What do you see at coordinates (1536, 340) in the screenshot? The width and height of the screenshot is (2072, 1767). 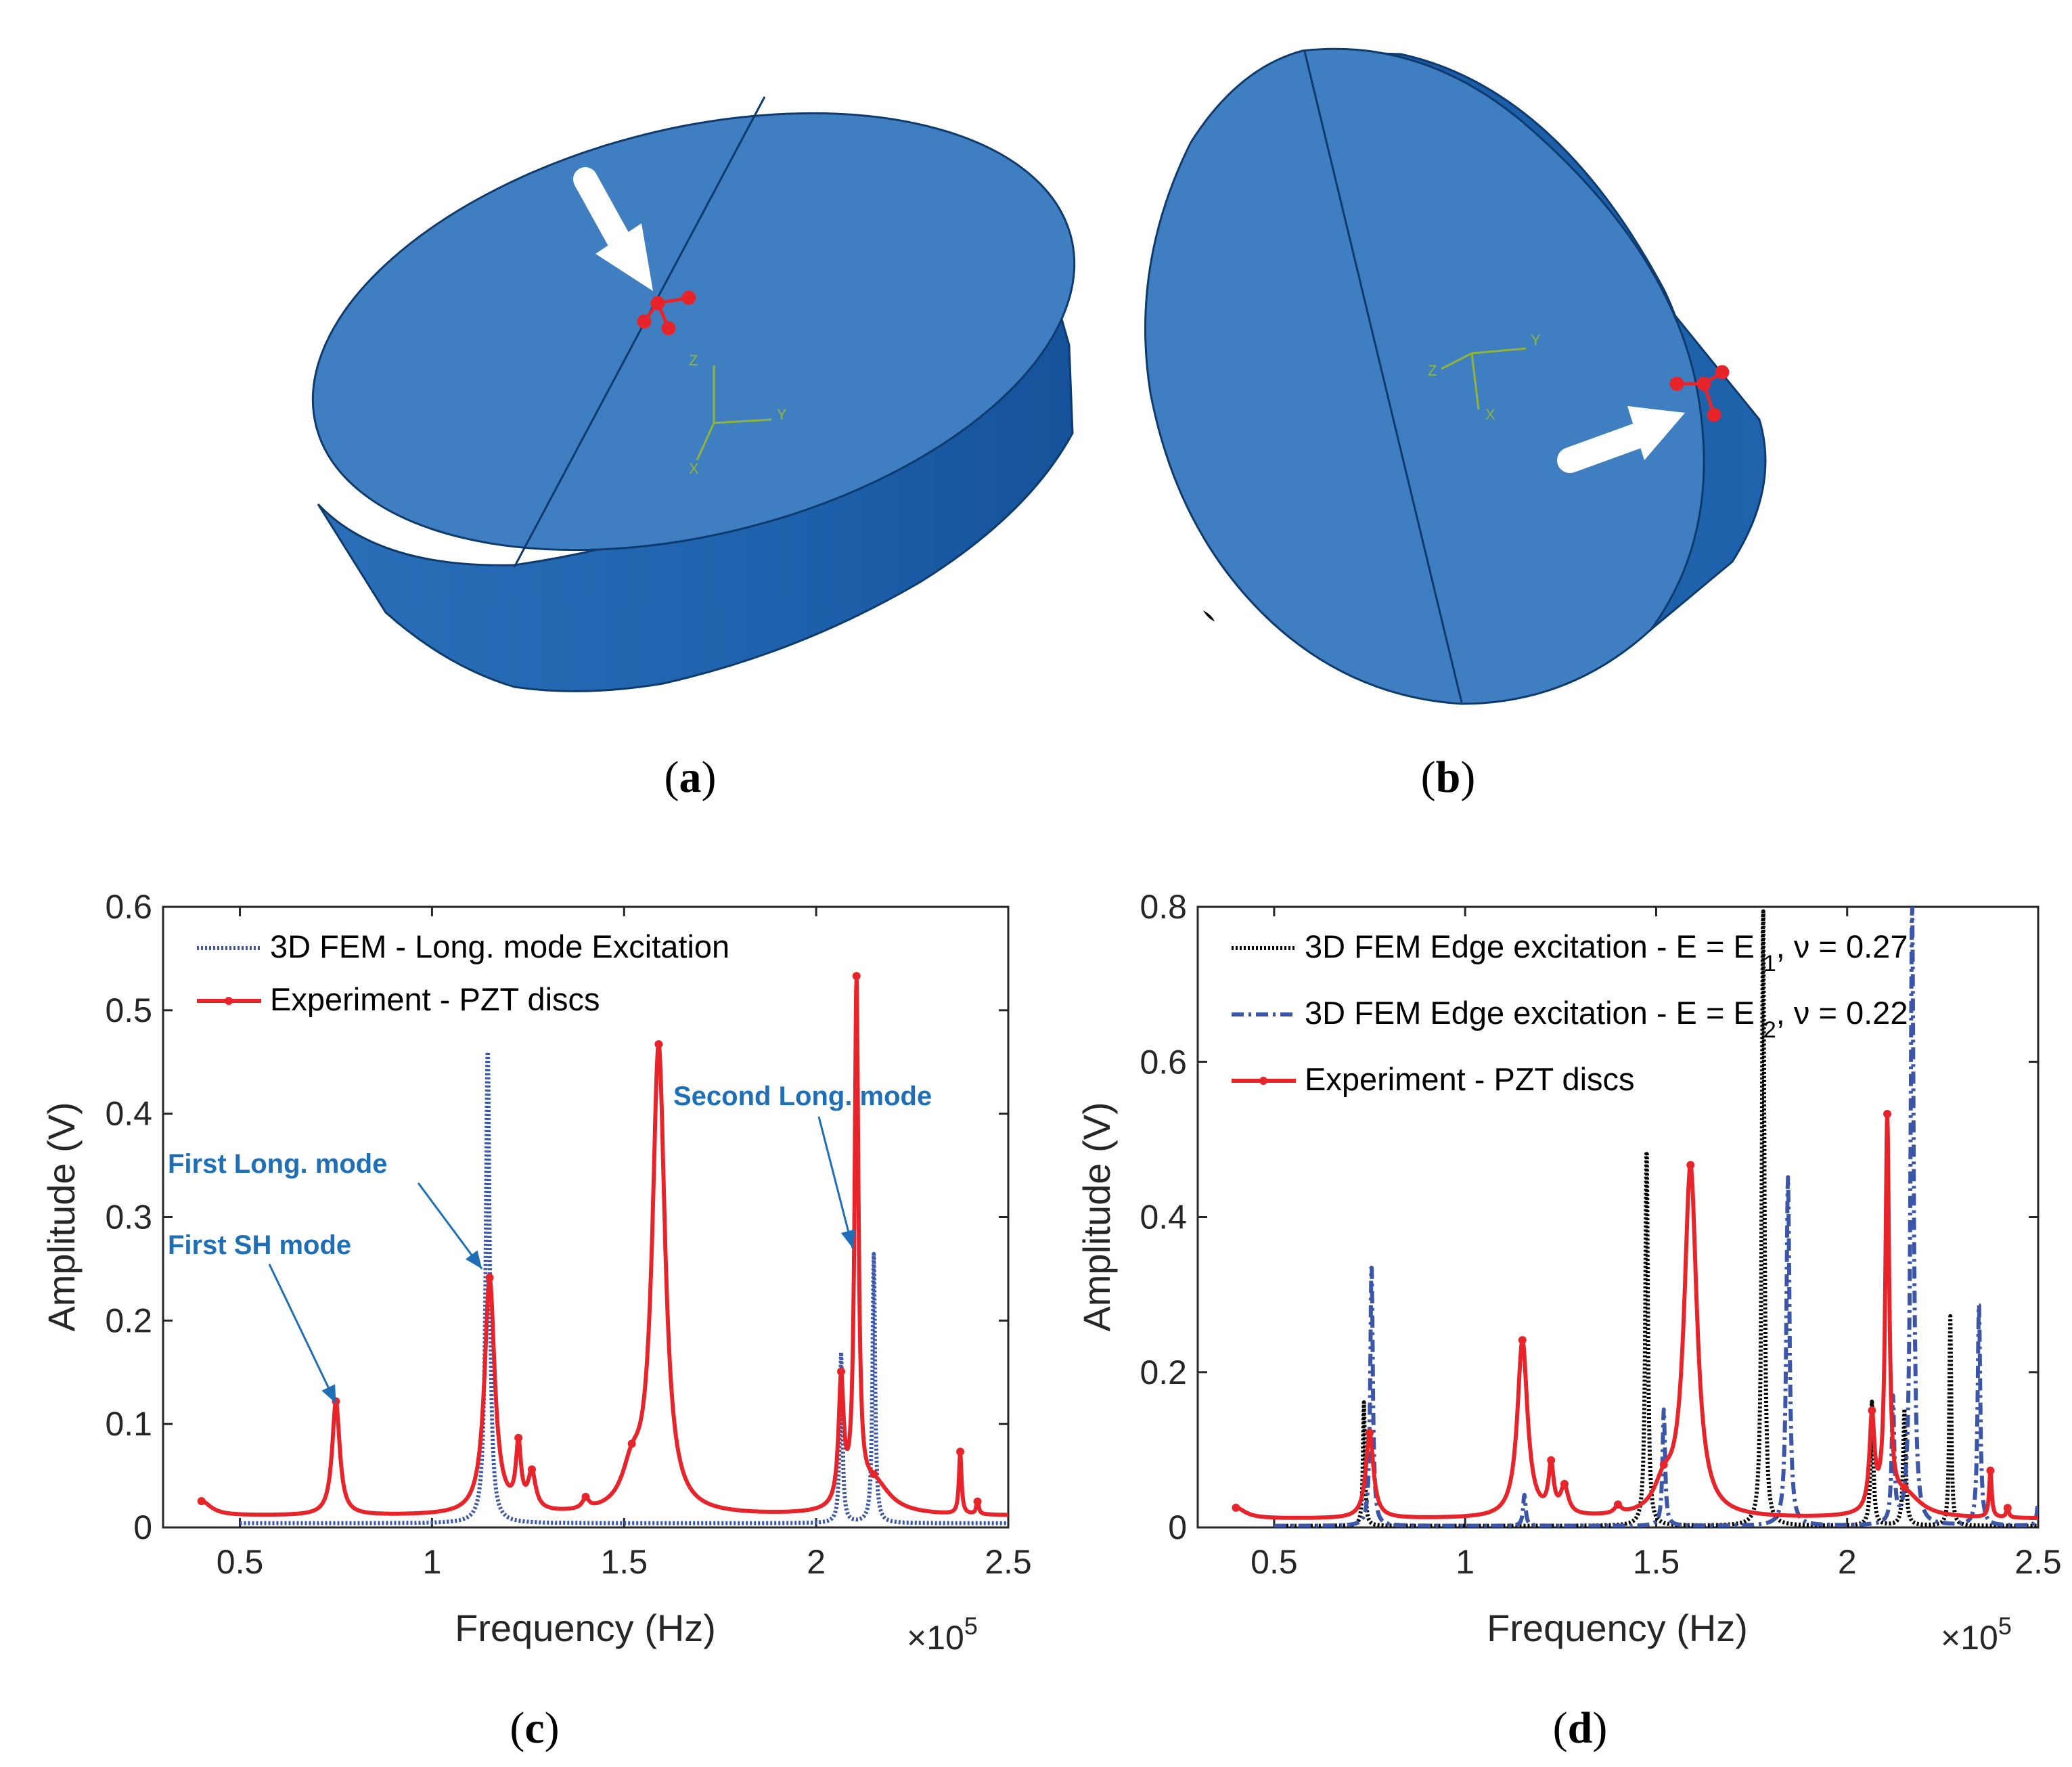 I see `disc-b-triad-y: Y` at bounding box center [1536, 340].